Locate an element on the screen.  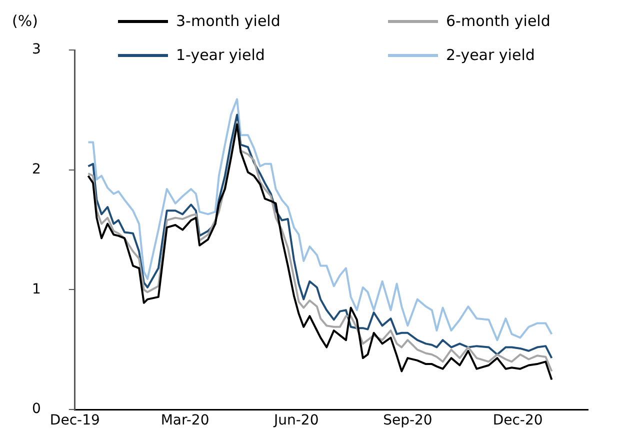
x-tick-label: Dec-20 is located at coordinates (517, 420).